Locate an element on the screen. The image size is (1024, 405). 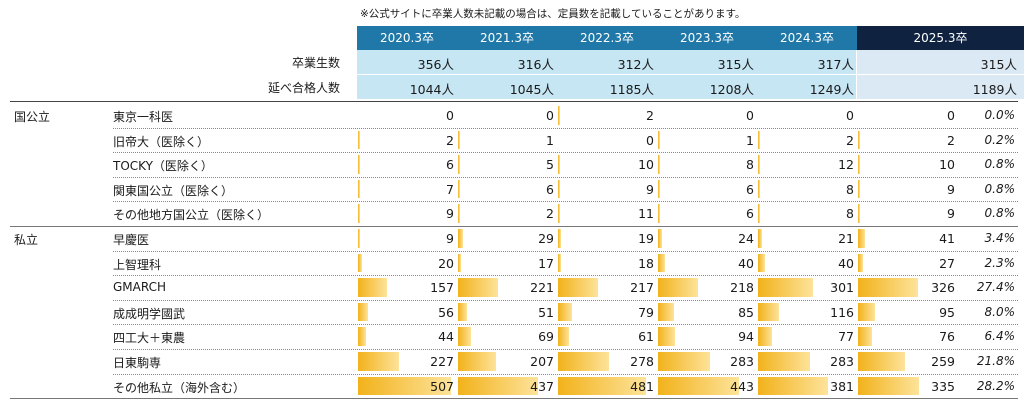
passers-value: 1185人 is located at coordinates (631, 89).